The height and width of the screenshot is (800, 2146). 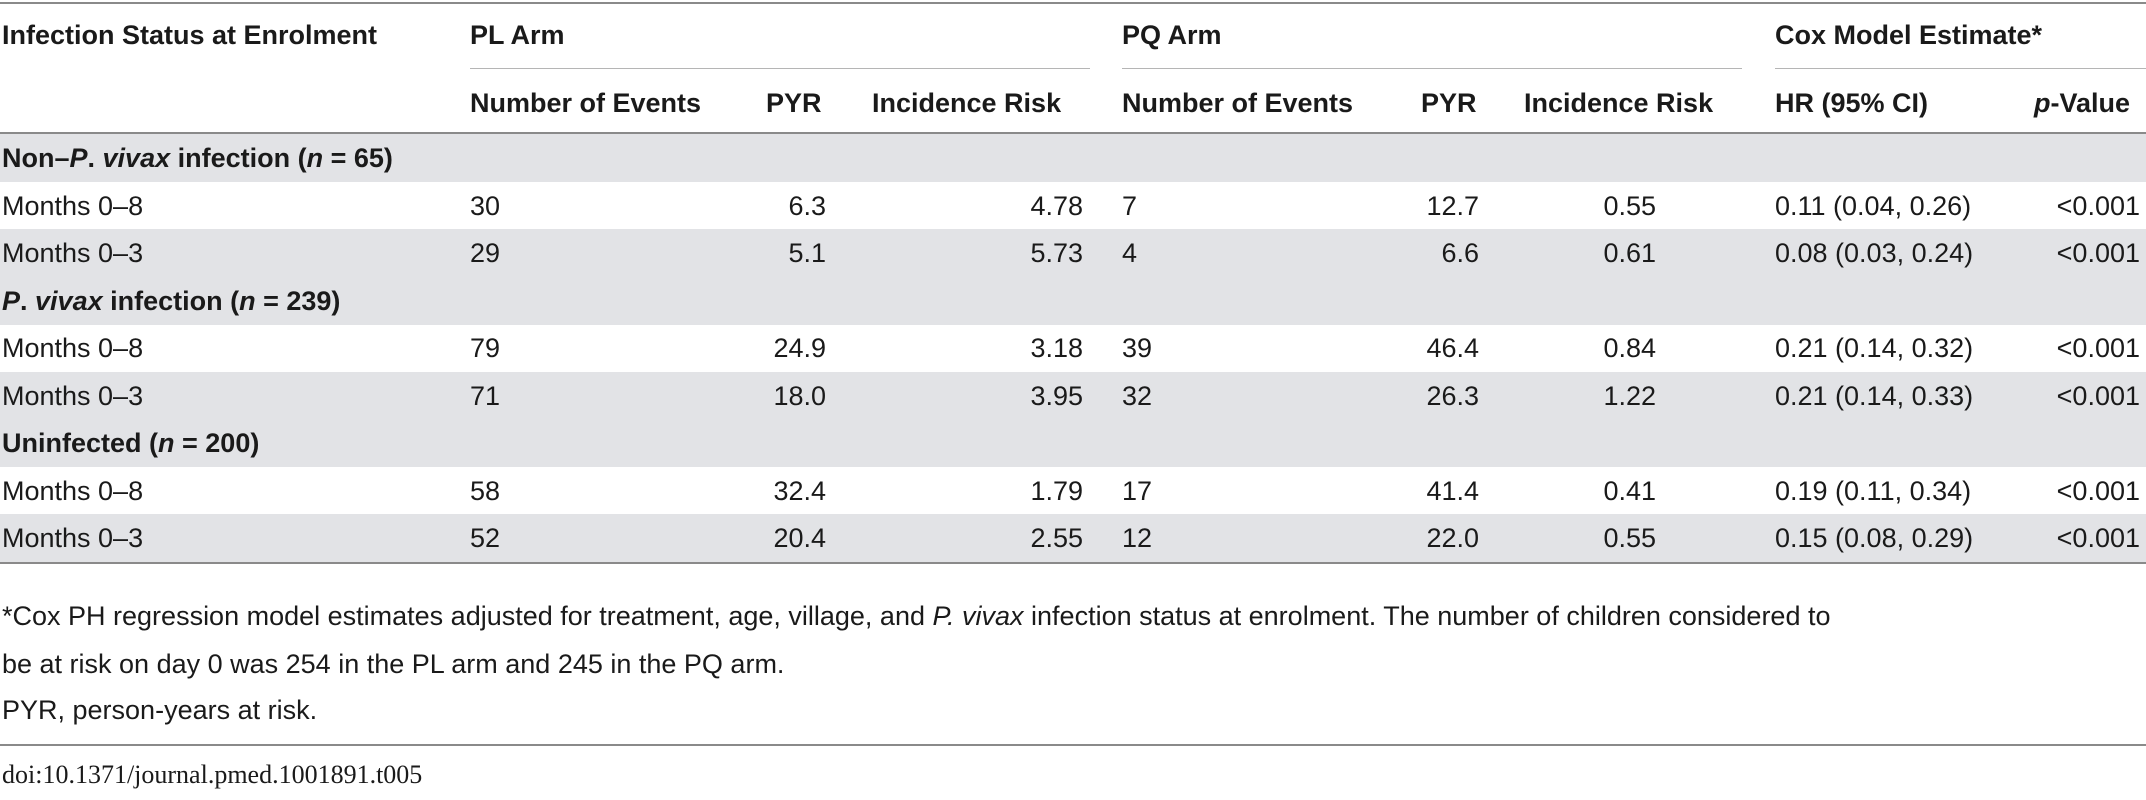 I want to click on doi-text: doi:10.1371/journal.pmed.1001891.t005, so click(x=212, y=774).